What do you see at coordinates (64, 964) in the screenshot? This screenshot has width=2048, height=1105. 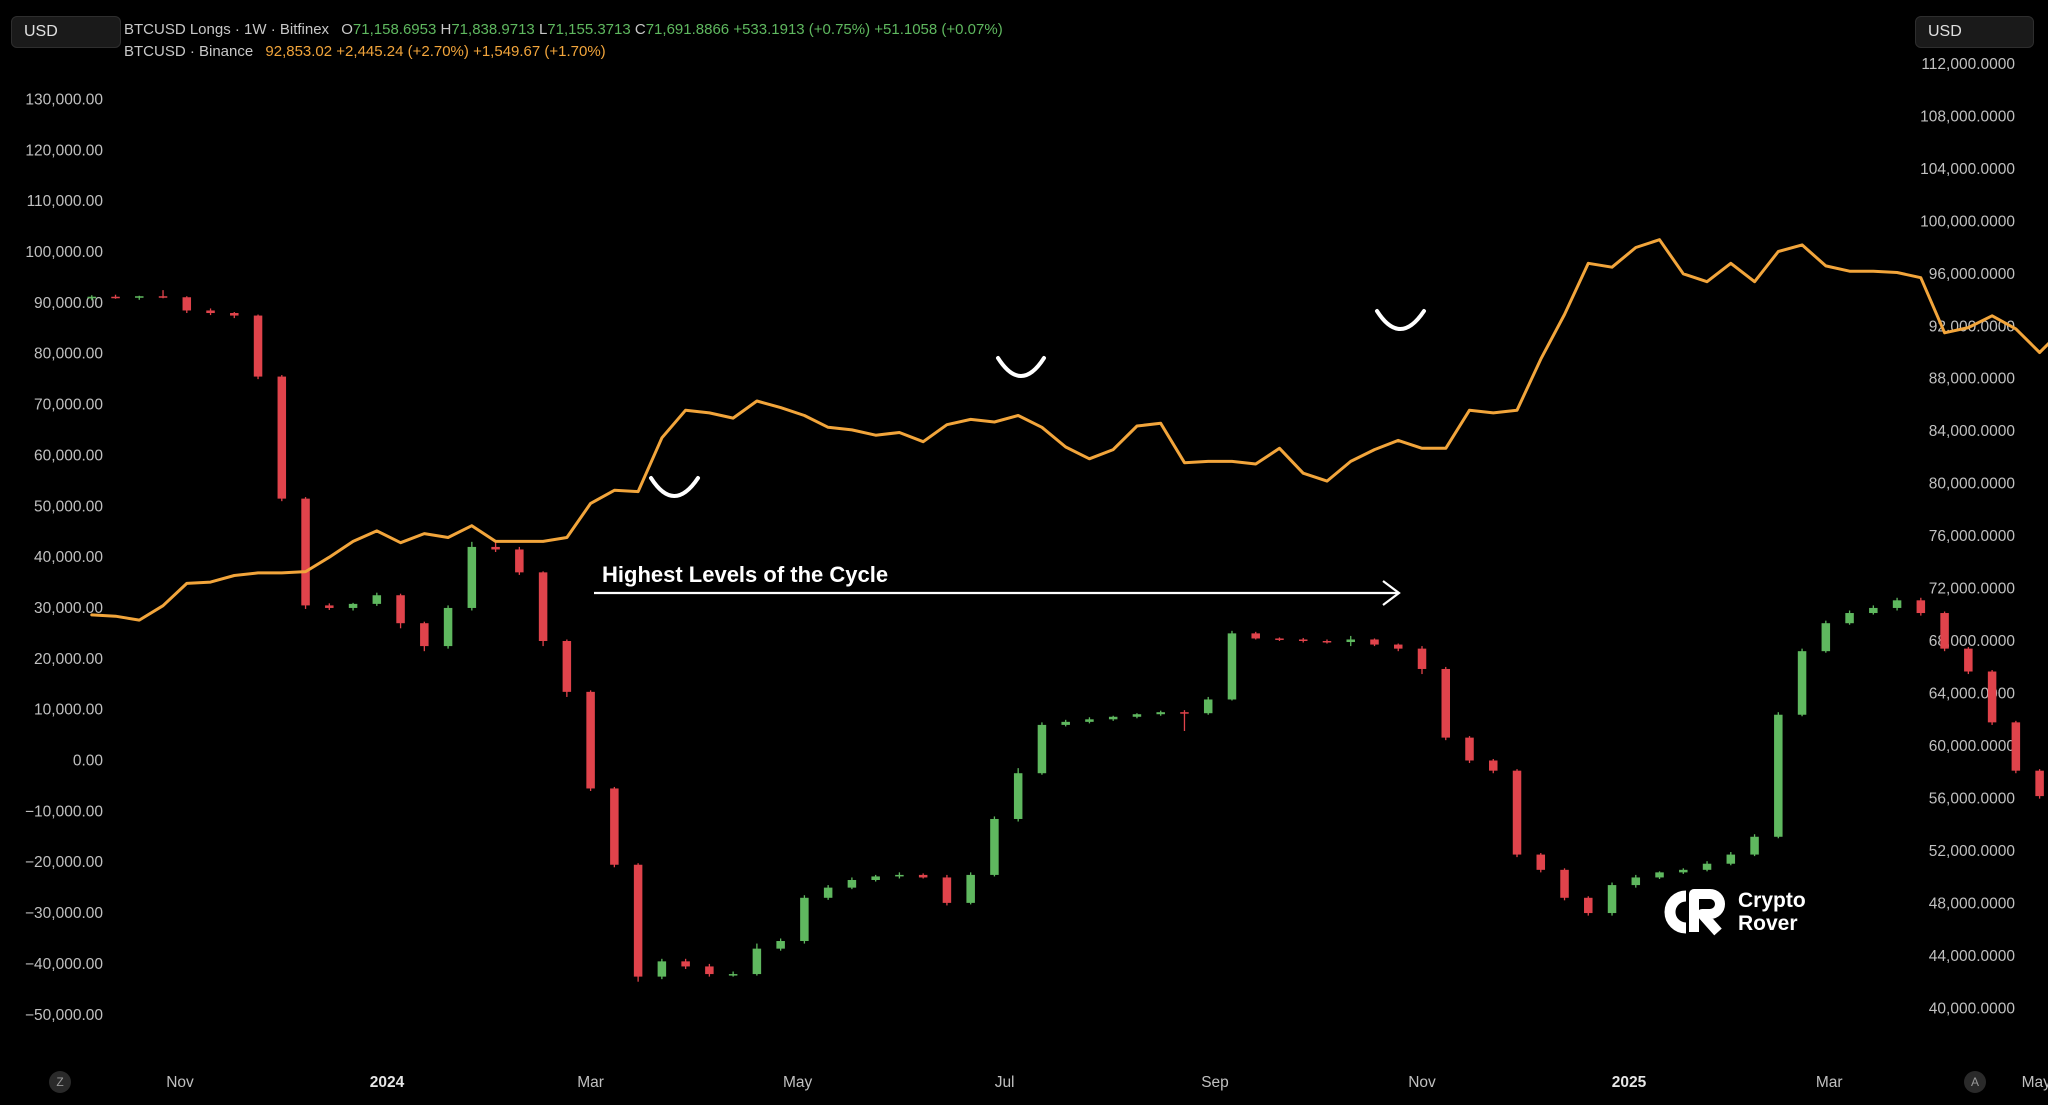 I see `left-axis-tick-label: −40,000.00` at bounding box center [64, 964].